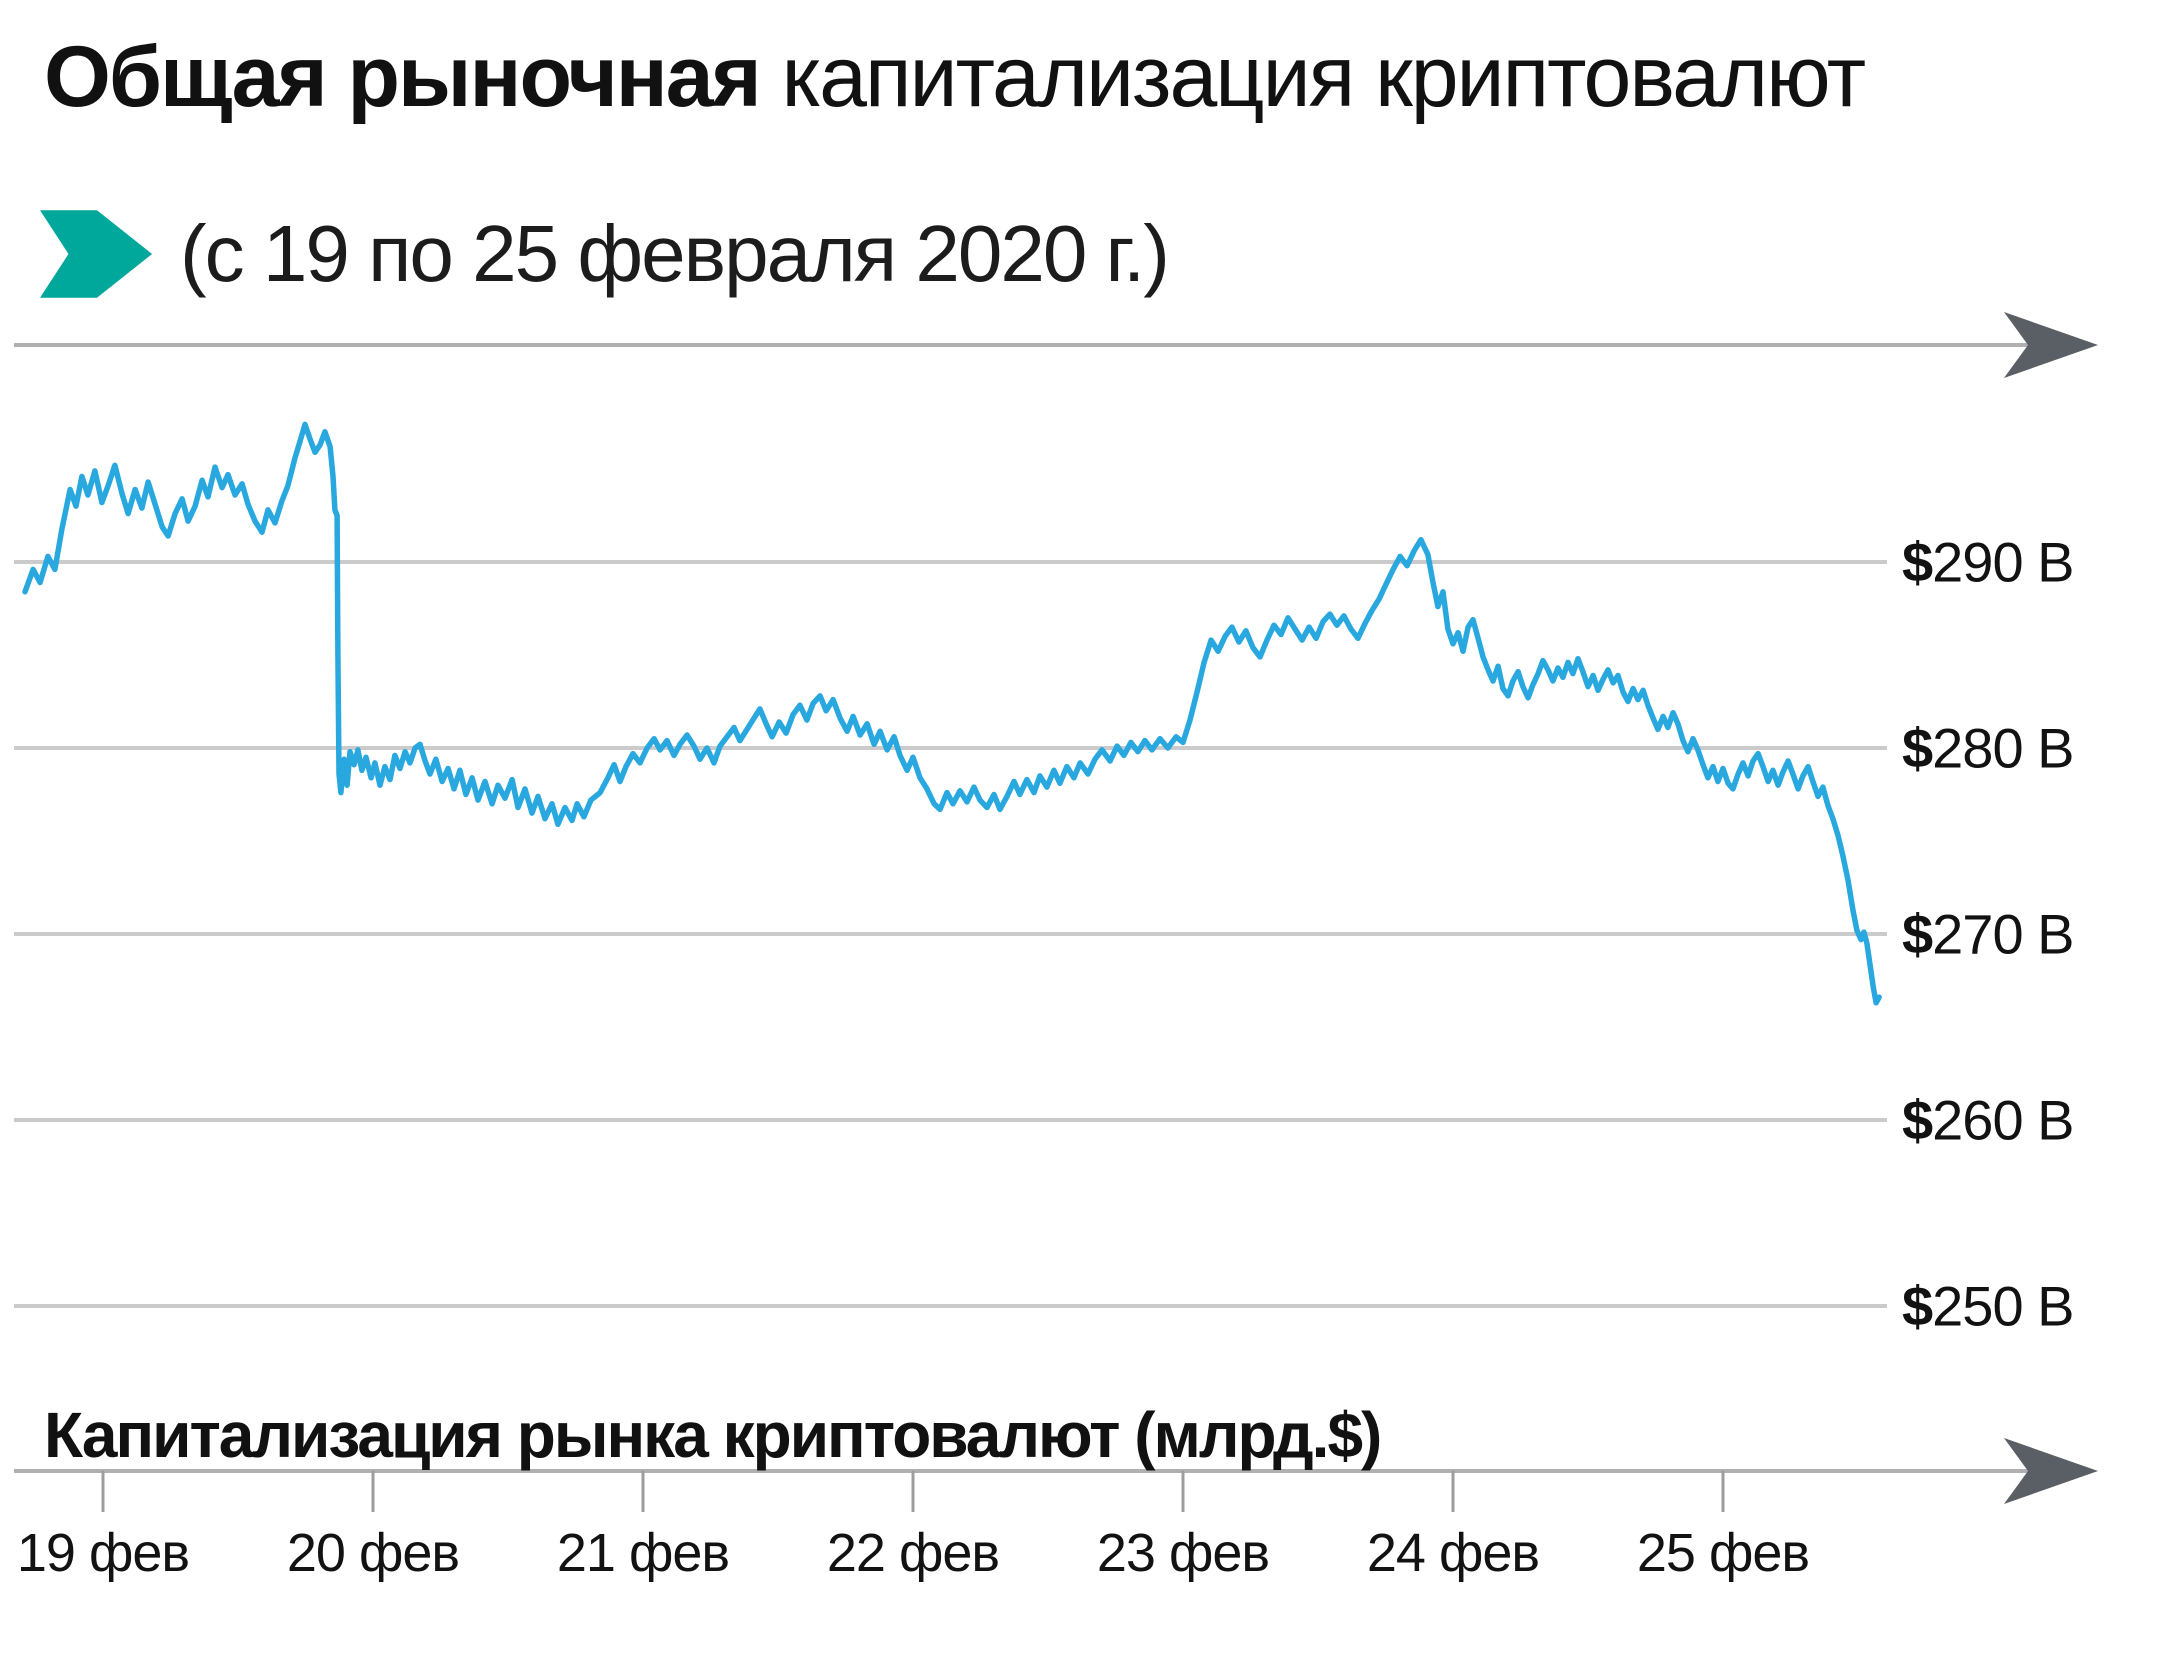 This screenshot has height=1657, width=2160. What do you see at coordinates (2003, 1306) in the screenshot?
I see `y-axis-value: 250 B` at bounding box center [2003, 1306].